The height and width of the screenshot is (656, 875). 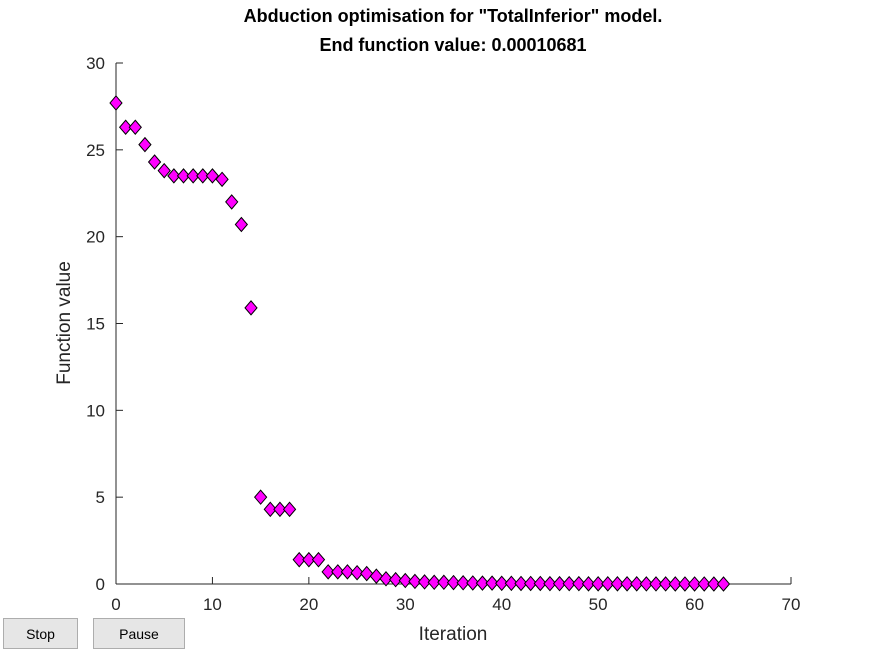 I want to click on y-tick-label: 10, so click(x=95, y=410).